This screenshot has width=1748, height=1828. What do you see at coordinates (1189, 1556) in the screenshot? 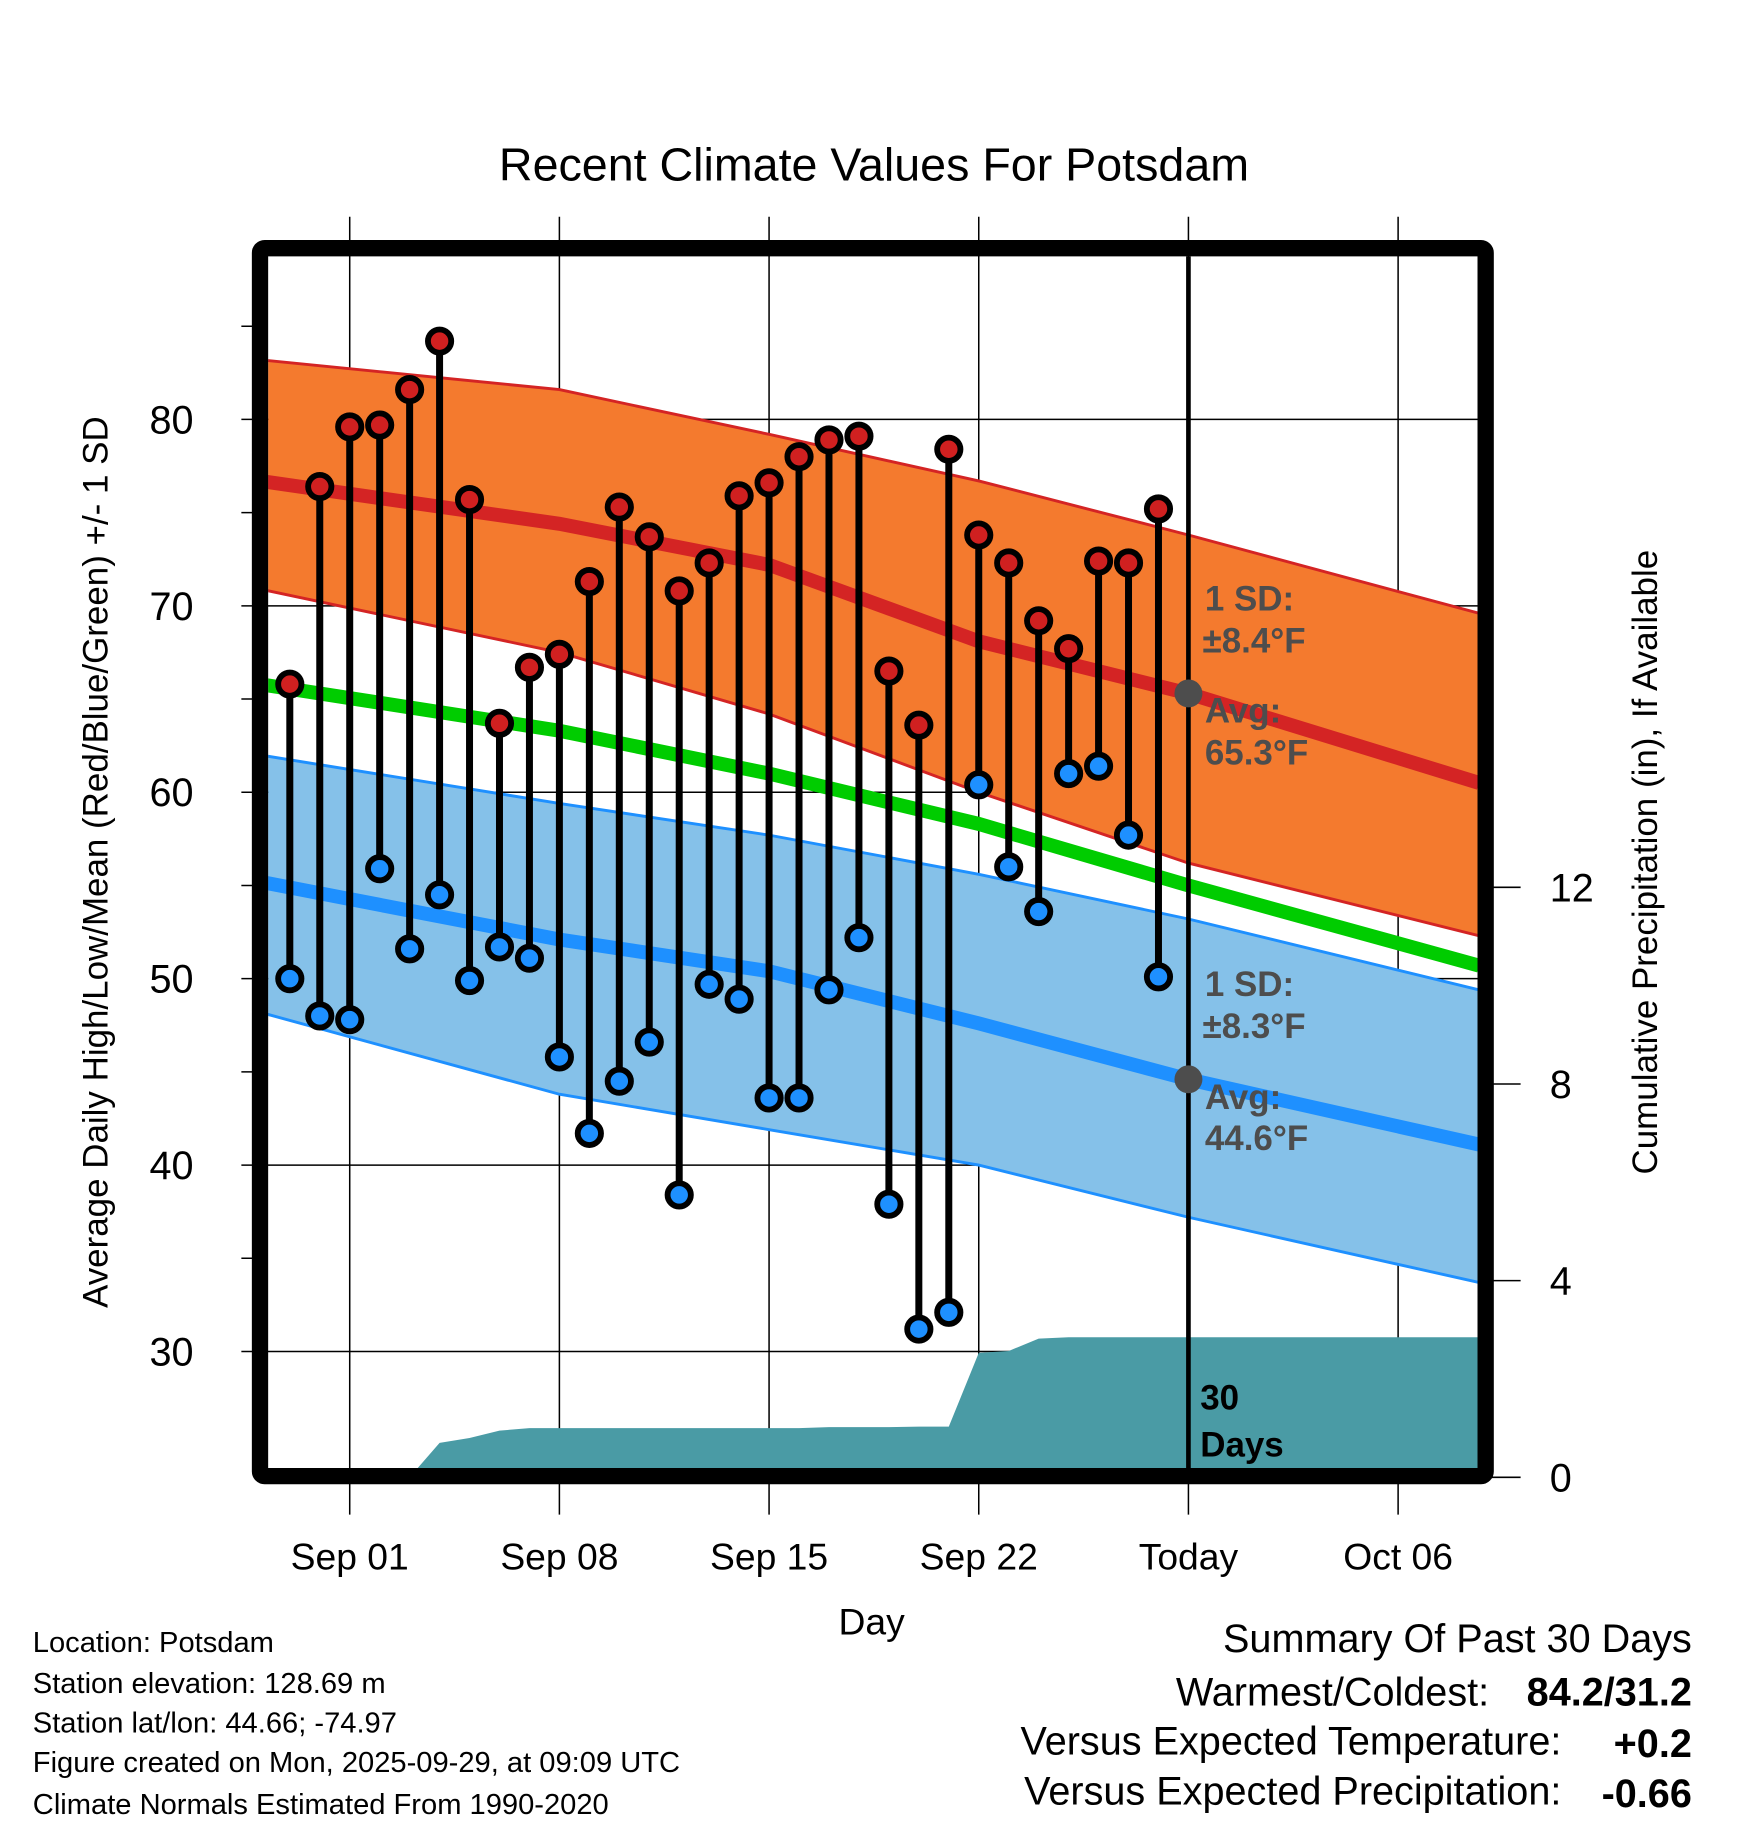
I see `x-tick-label: Today` at bounding box center [1189, 1556].